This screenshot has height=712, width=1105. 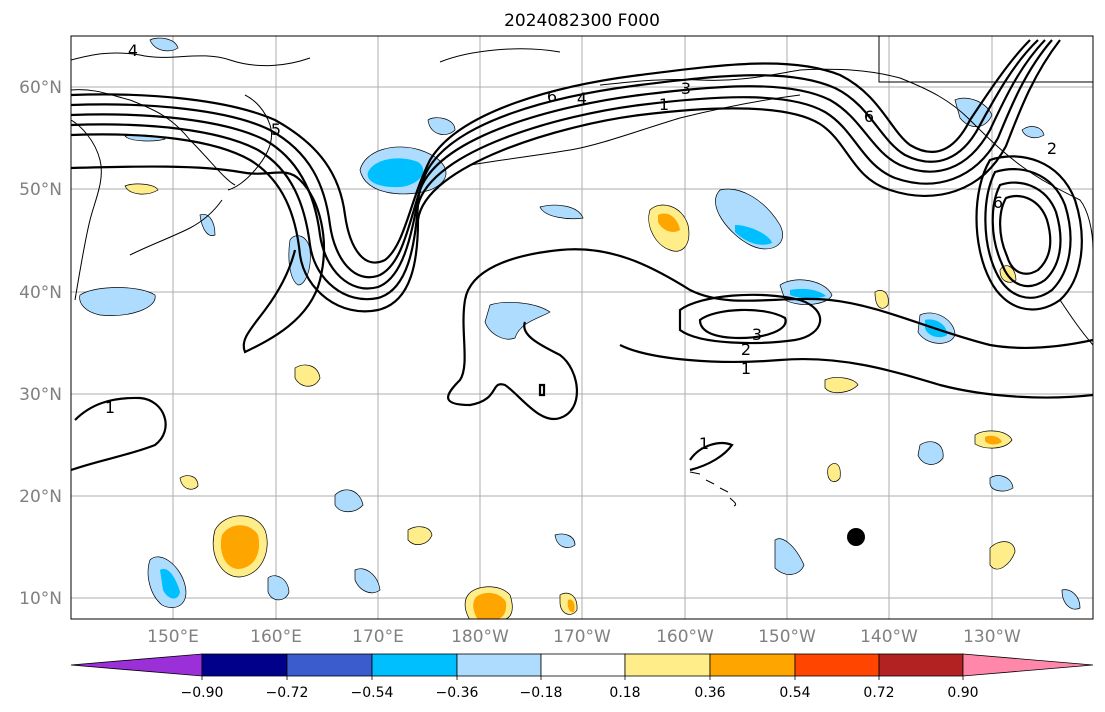 I want to click on lon-label: 170°E, so click(x=378, y=637).